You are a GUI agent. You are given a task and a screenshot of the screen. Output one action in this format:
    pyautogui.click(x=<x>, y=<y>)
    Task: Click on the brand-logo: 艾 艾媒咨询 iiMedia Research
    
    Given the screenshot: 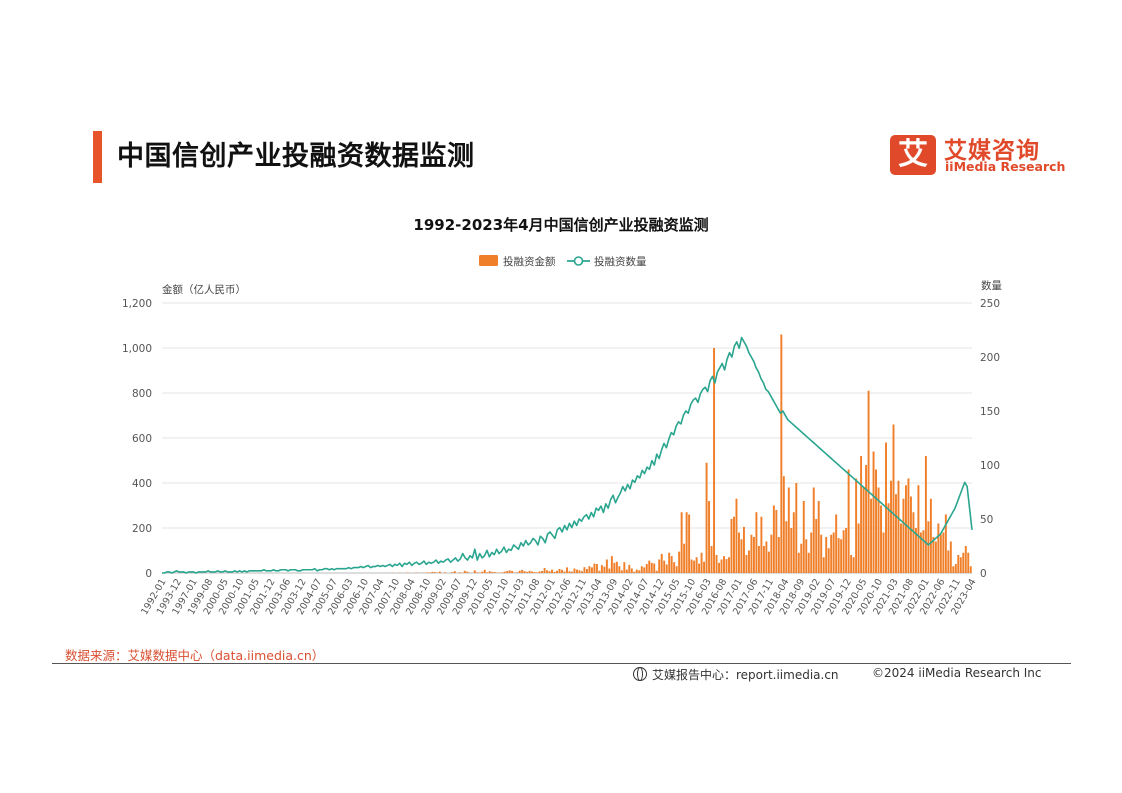 What is the action you would take?
    pyautogui.click(x=977, y=156)
    